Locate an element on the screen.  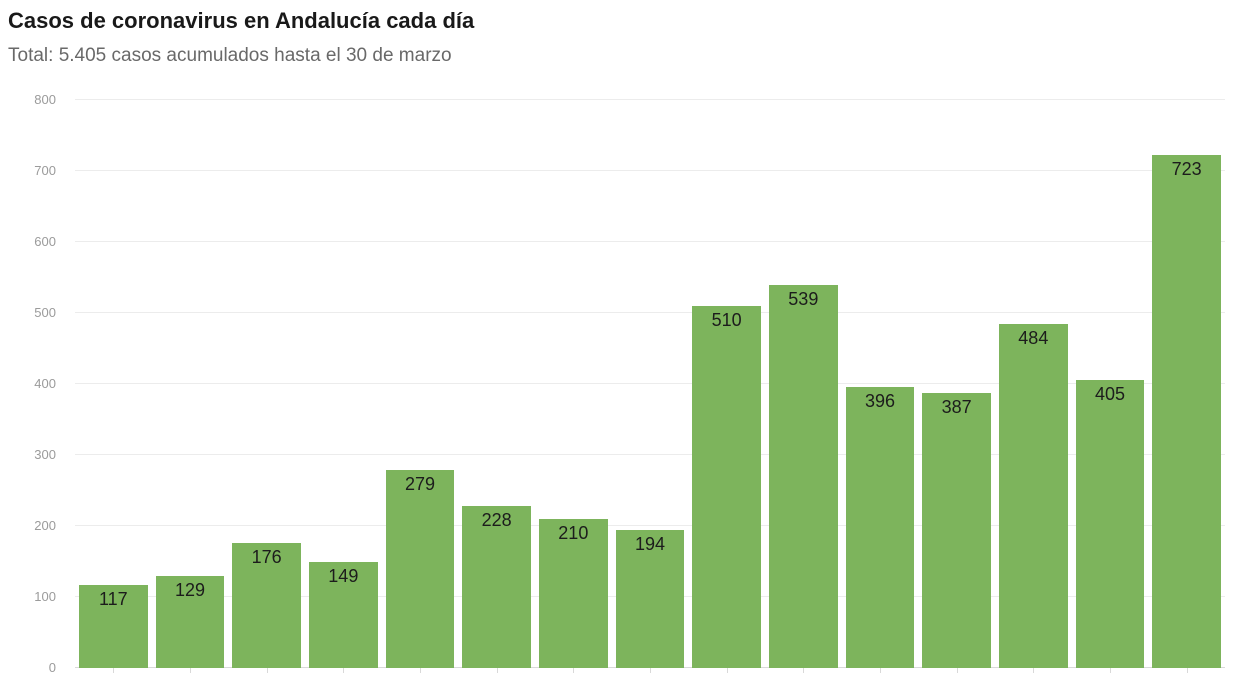
bar-value-label: 396 is located at coordinates (879, 400).